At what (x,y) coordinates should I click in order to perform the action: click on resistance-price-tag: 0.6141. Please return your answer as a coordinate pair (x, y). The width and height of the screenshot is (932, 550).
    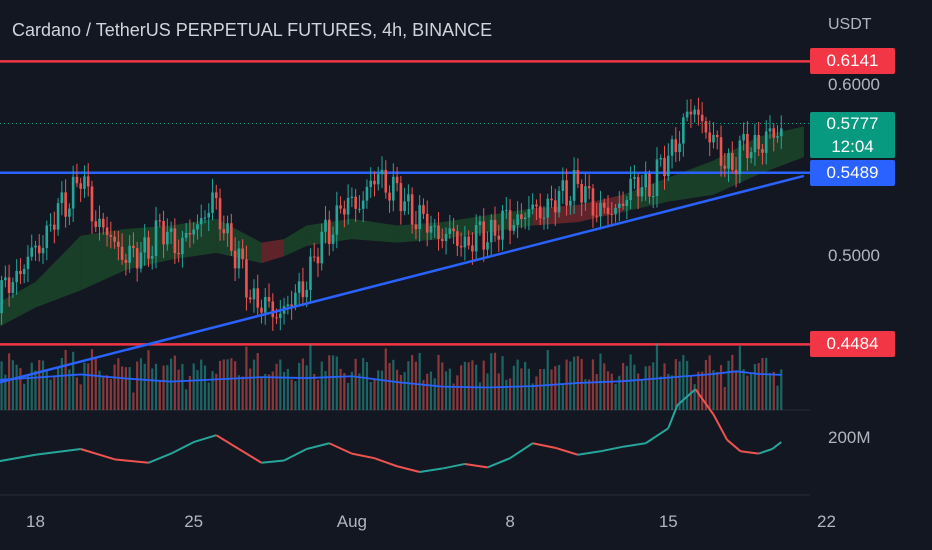
    Looking at the image, I should click on (852, 61).